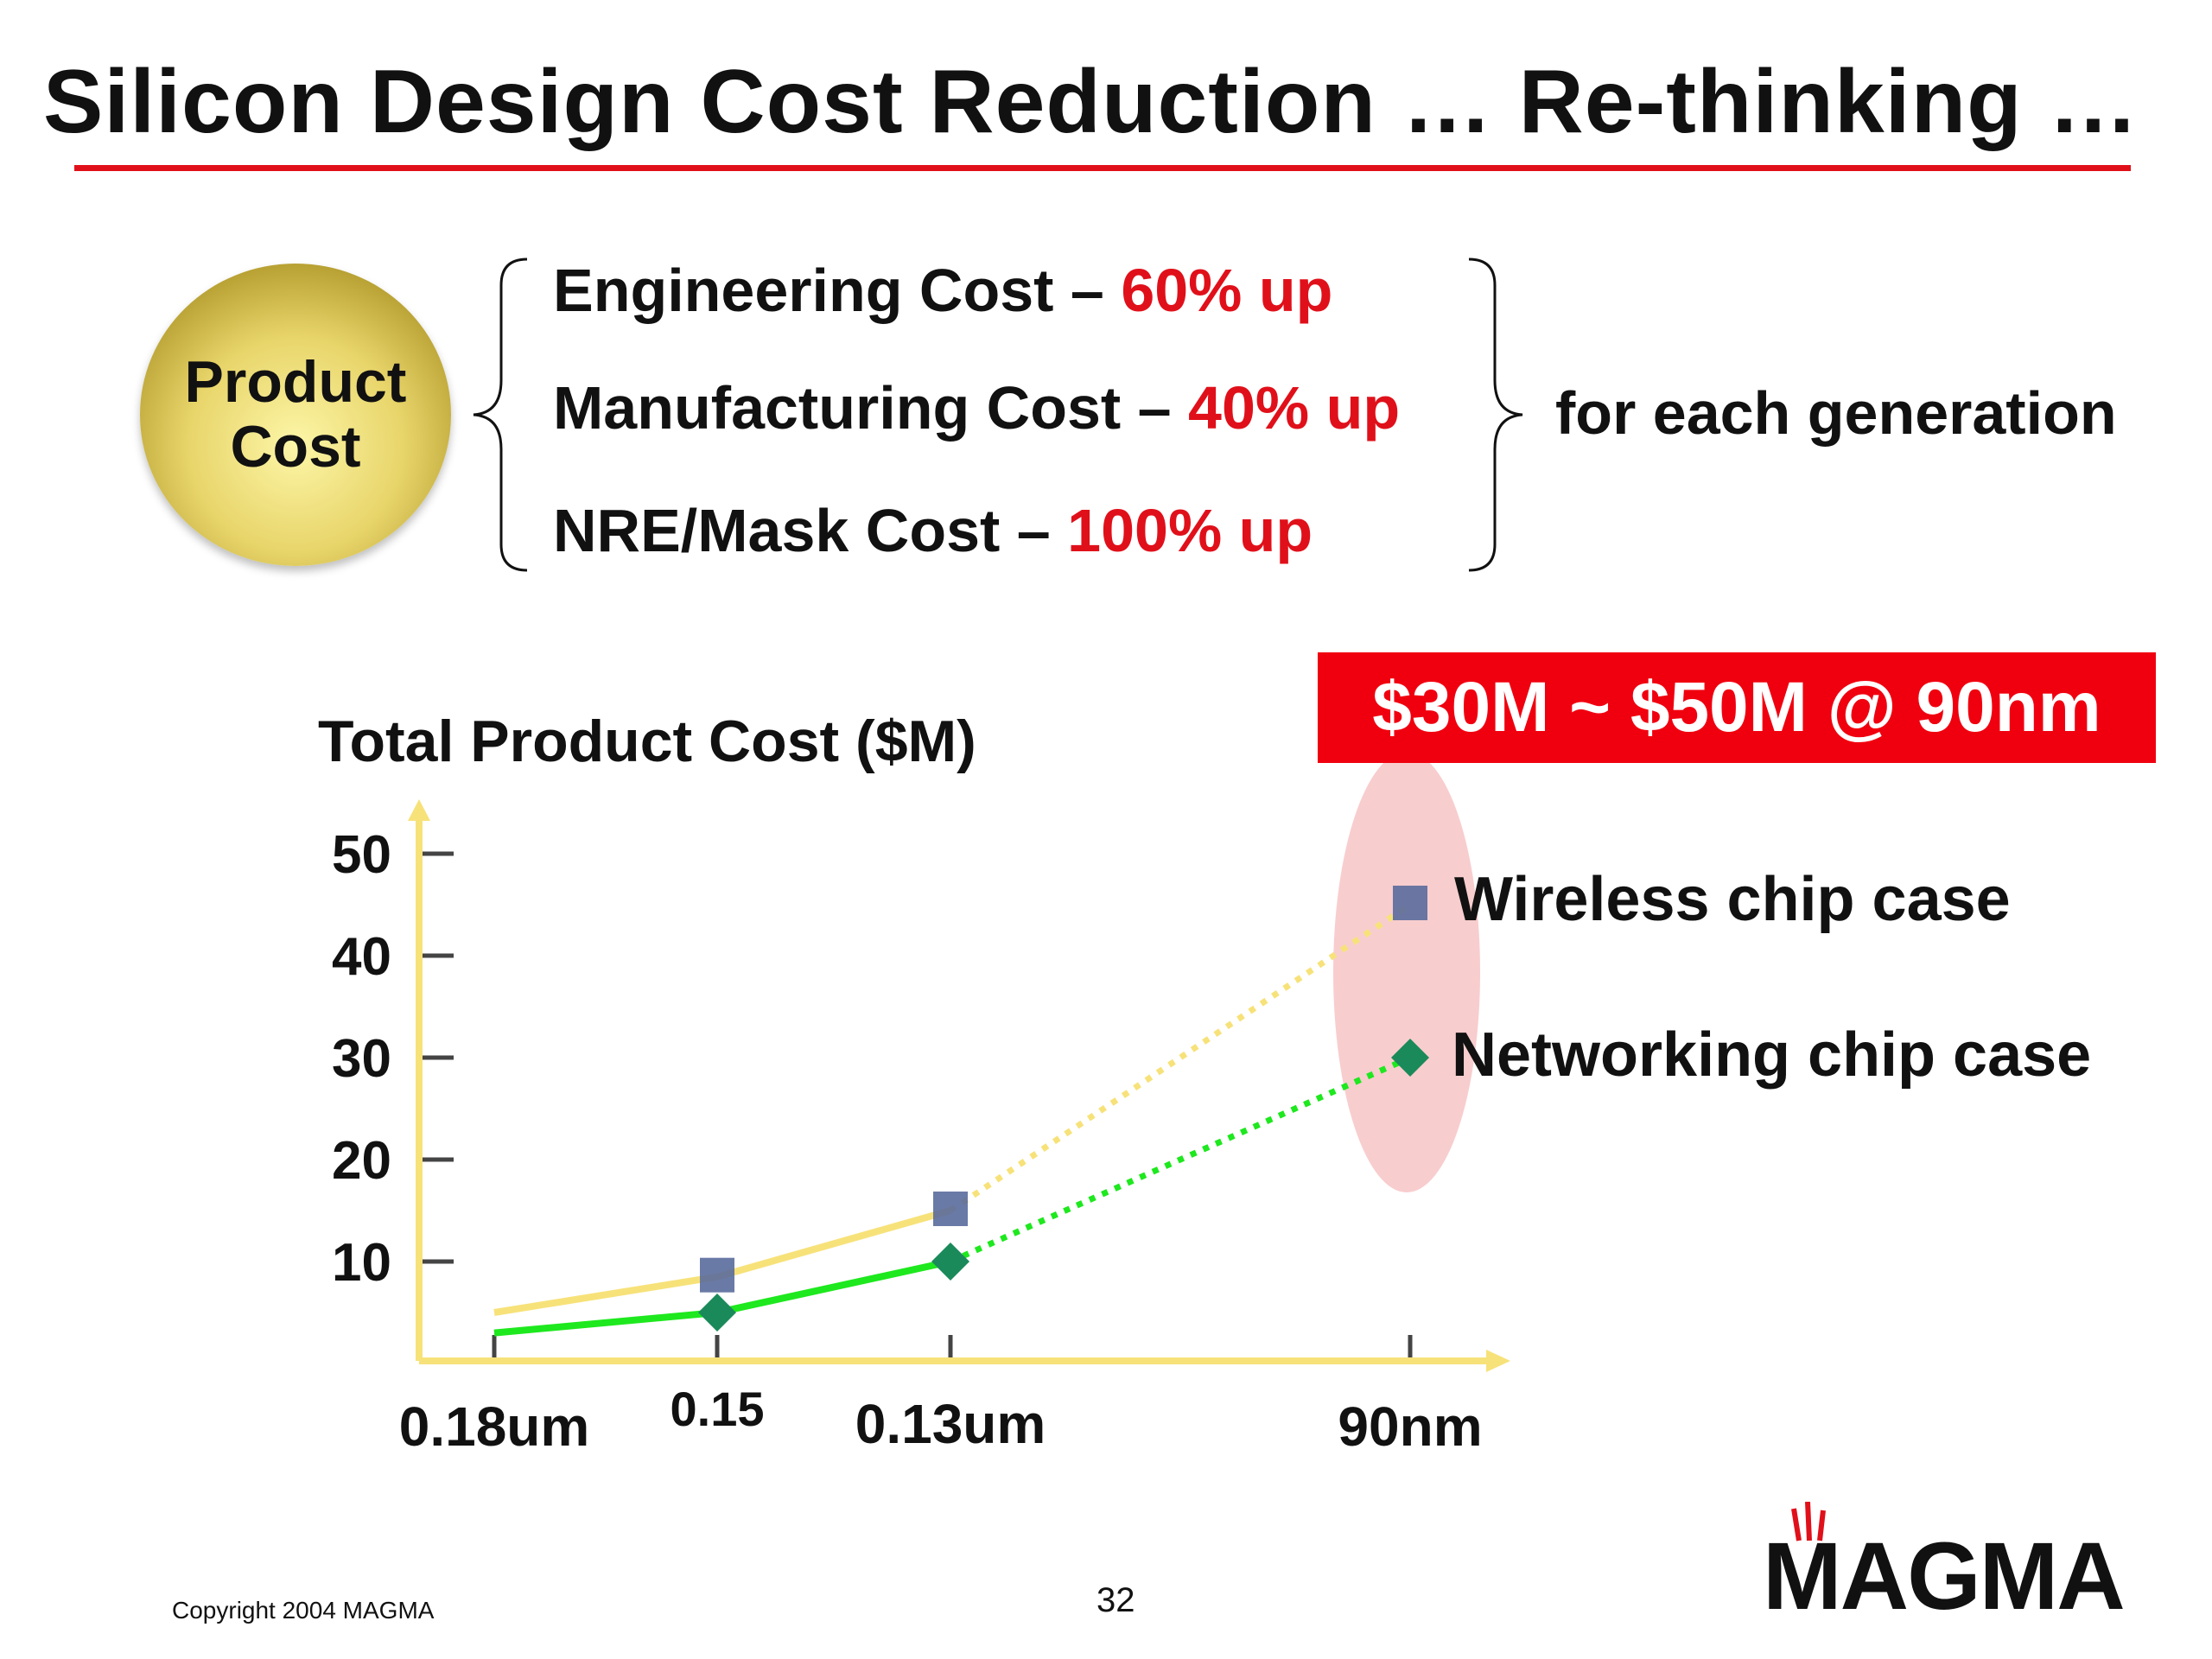 The width and height of the screenshot is (2212, 1659). What do you see at coordinates (1102, 168) in the screenshot?
I see `title-underline` at bounding box center [1102, 168].